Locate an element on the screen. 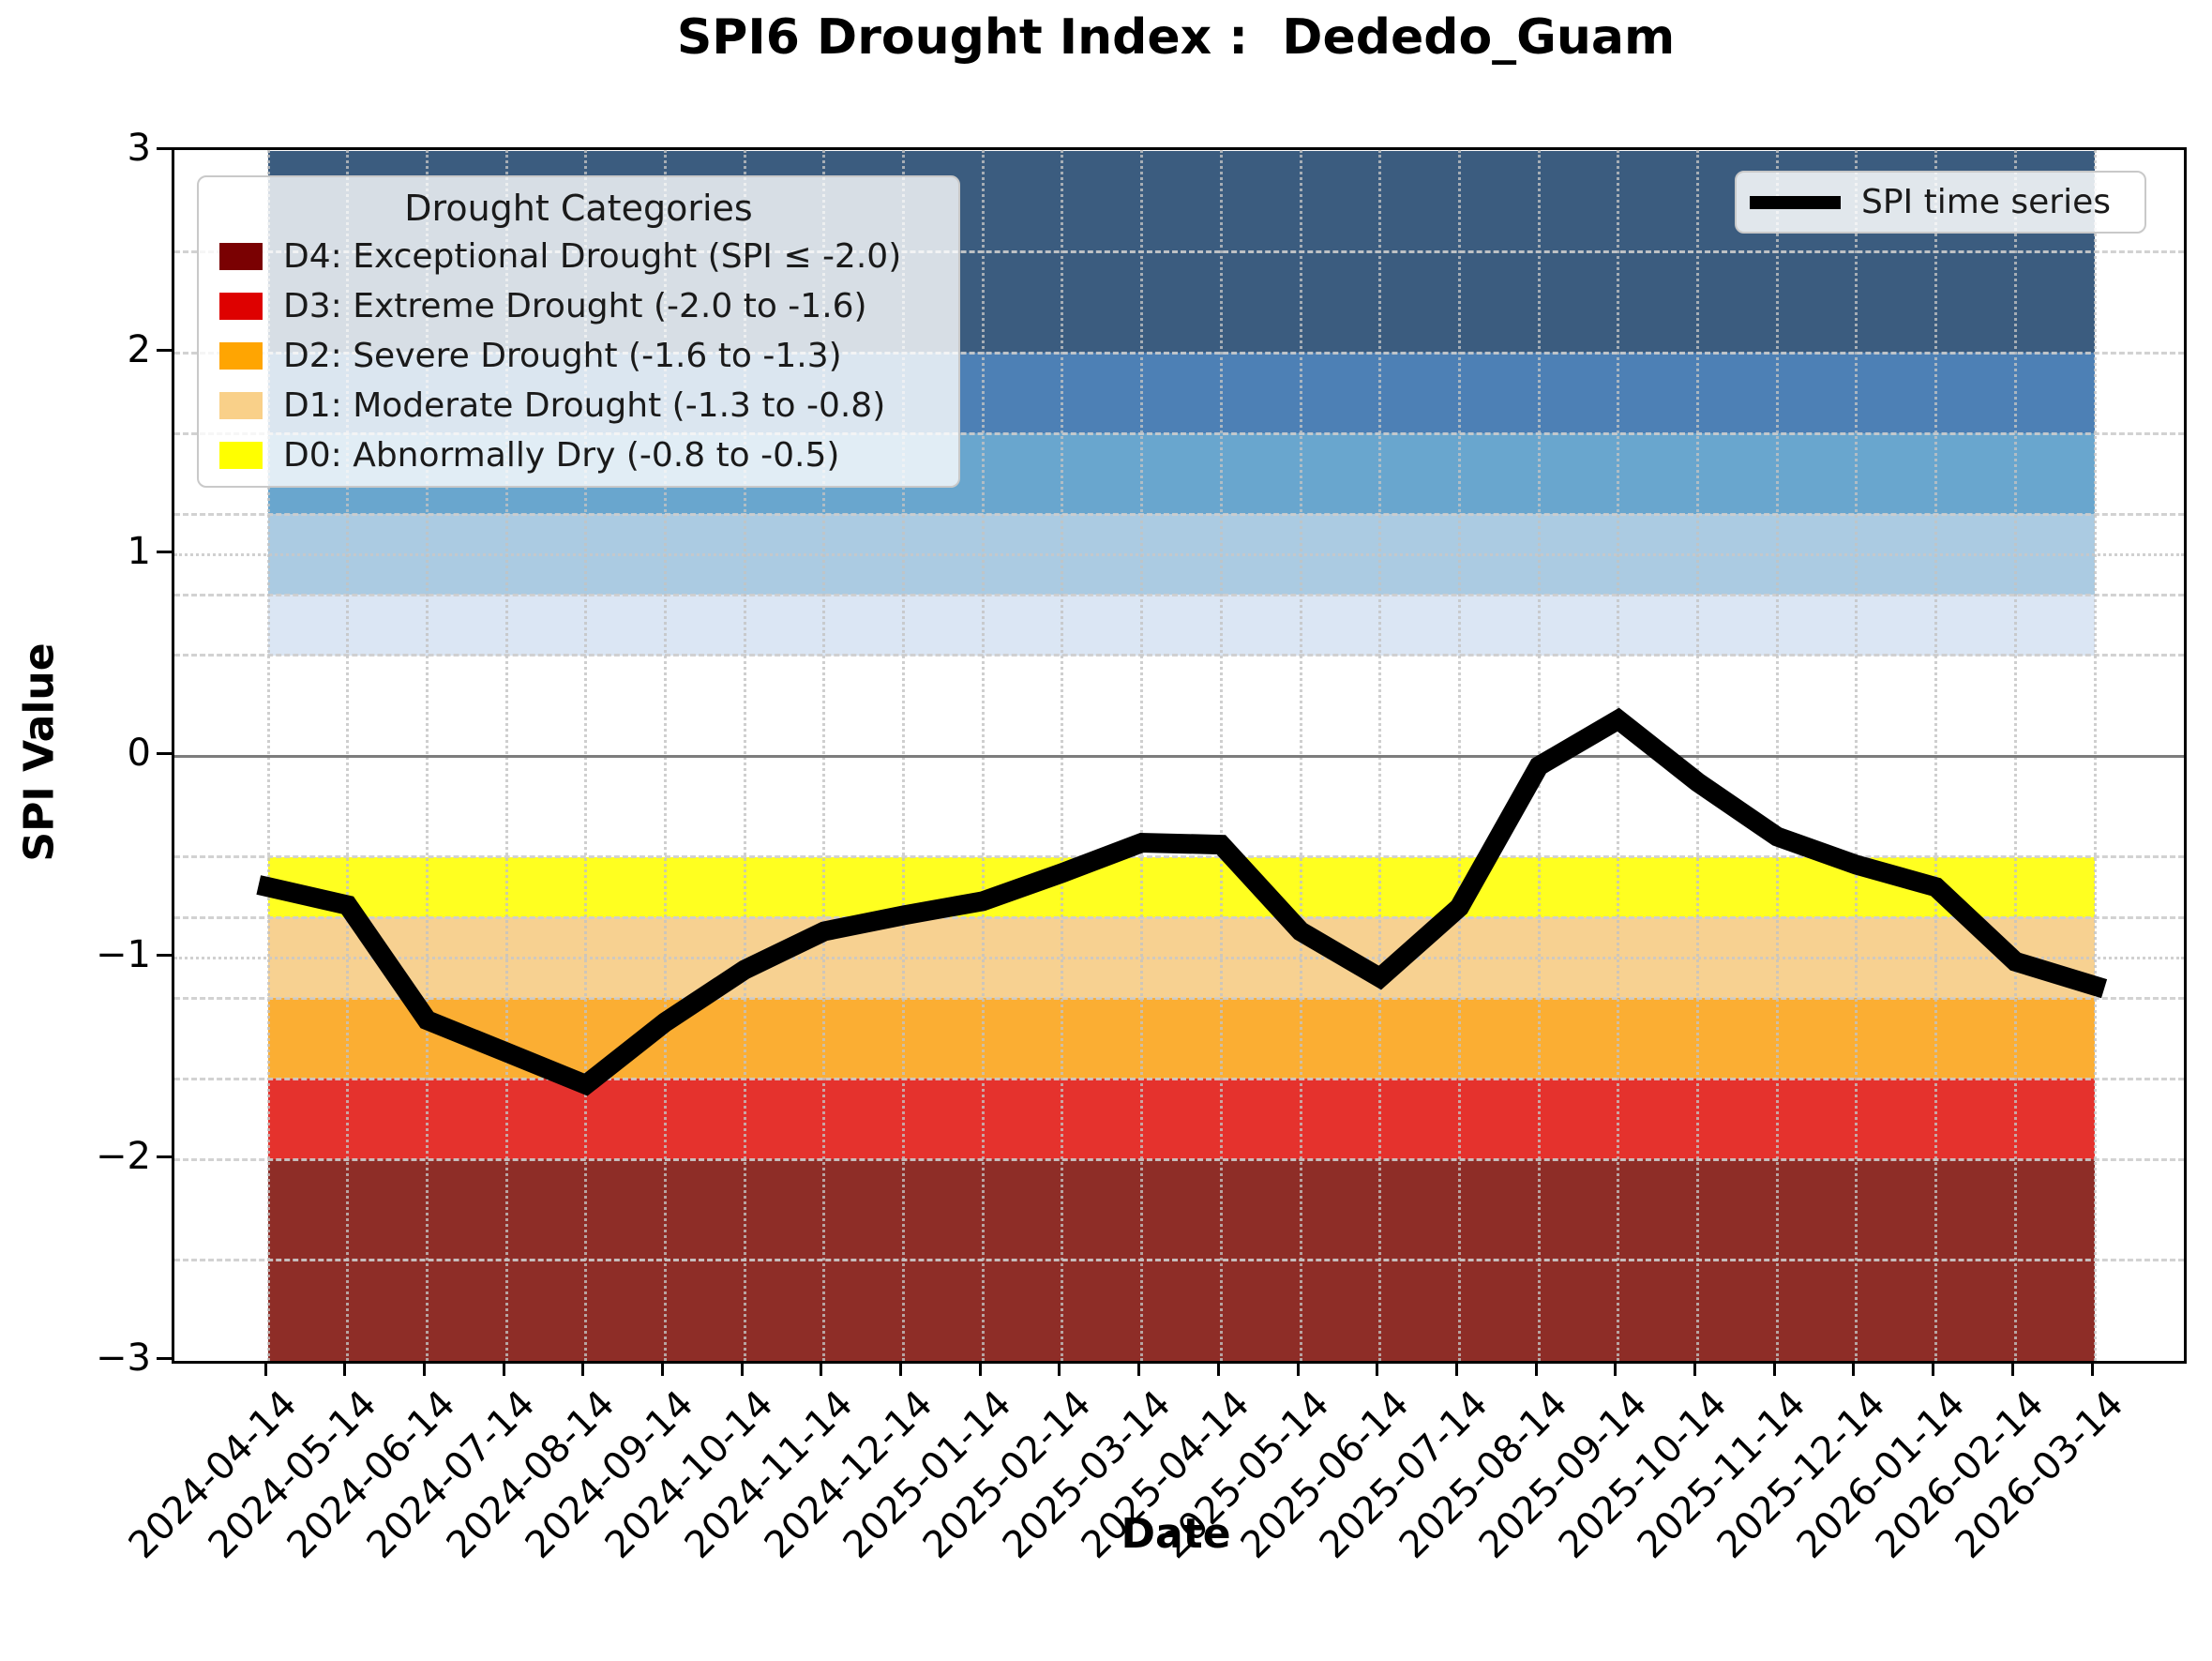 Image resolution: width=2212 pixels, height=1661 pixels. y-tick-label: −1 is located at coordinates (123, 954).